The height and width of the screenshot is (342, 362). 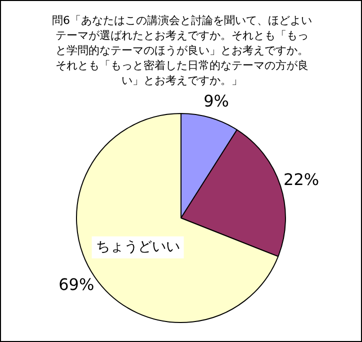 What do you see at coordinates (76, 284) in the screenshot?
I see `data-label: 69%` at bounding box center [76, 284].